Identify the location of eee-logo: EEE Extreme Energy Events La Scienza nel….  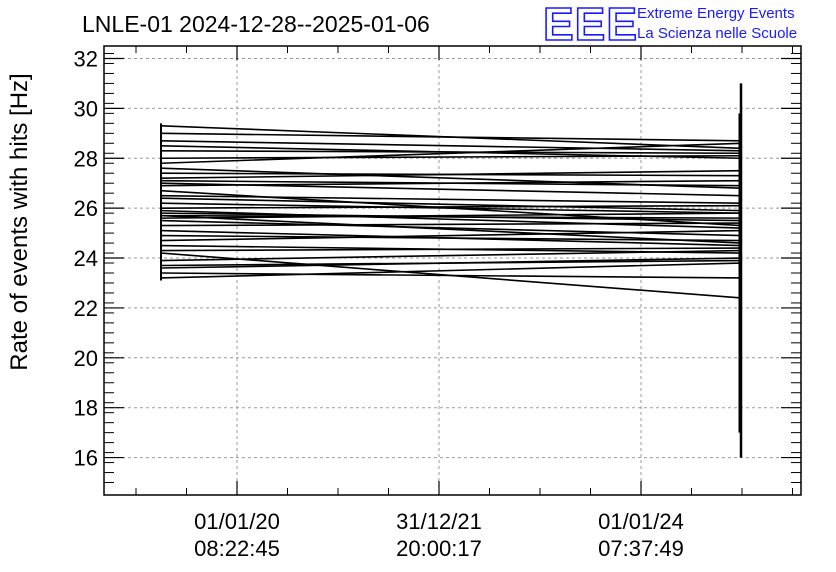
(669, 25).